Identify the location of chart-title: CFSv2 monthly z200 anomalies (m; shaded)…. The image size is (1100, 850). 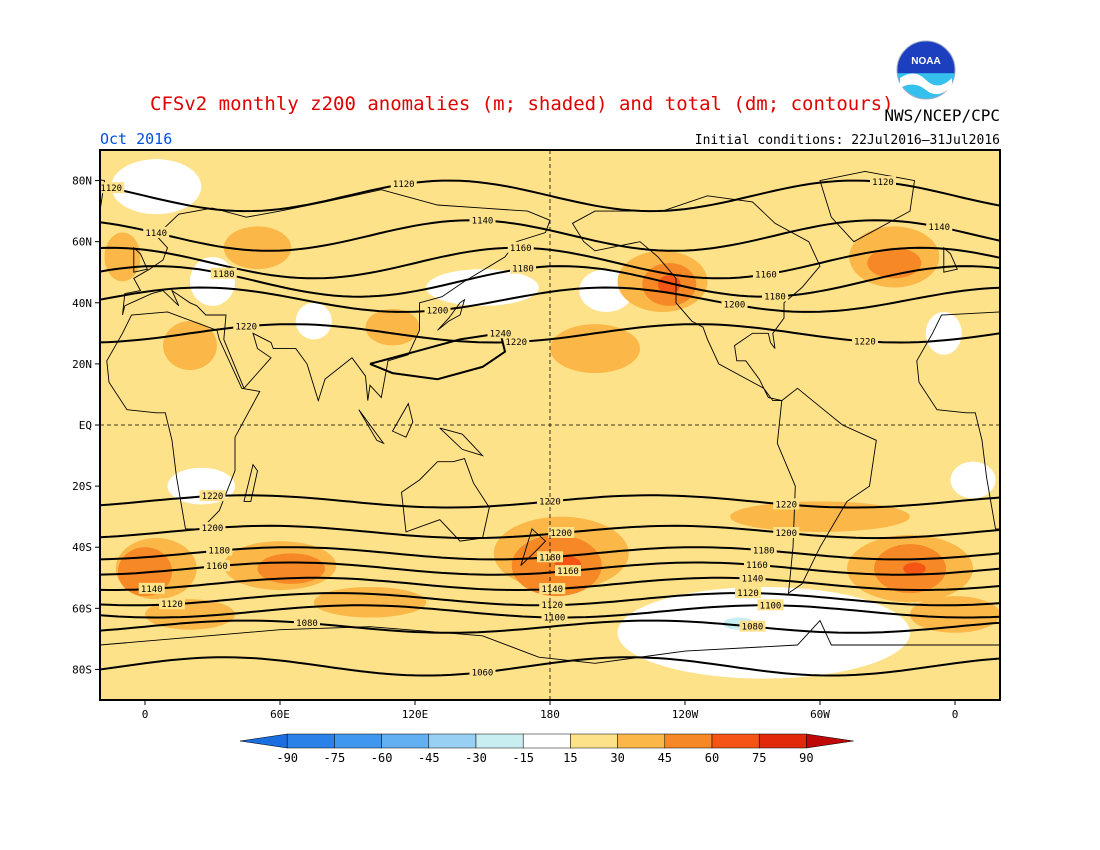
(522, 104).